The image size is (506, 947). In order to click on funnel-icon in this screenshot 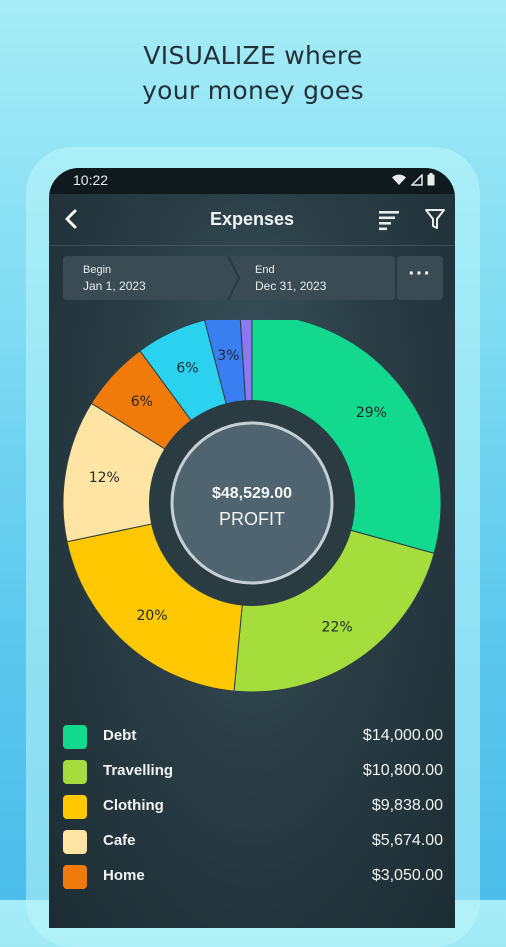, I will do `click(435, 219)`.